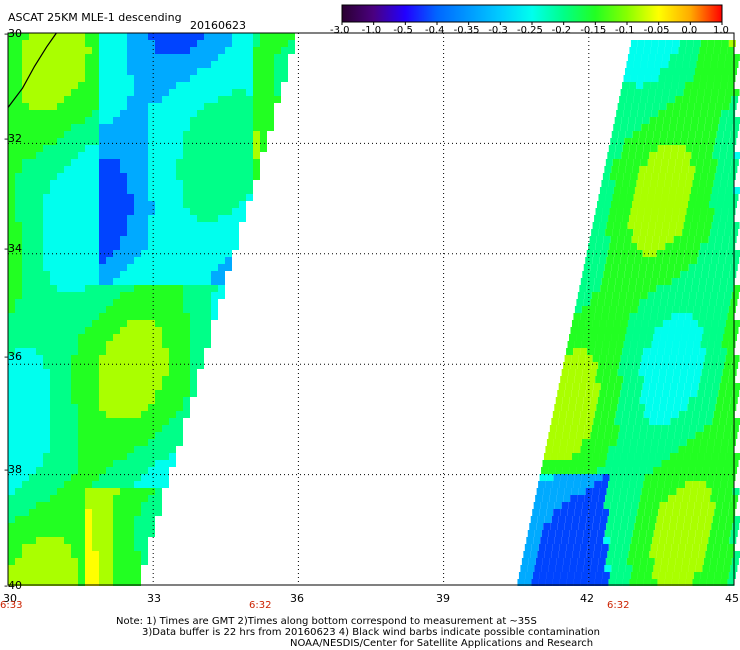 Image resolution: width=740 pixels, height=650 pixels. Describe the element at coordinates (587, 598) in the screenshot. I see `lon-label: 42` at that location.